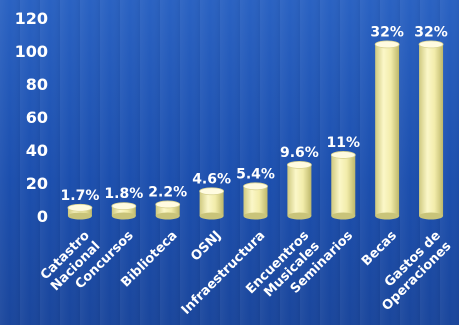  Describe the element at coordinates (37, 150) in the screenshot. I see `y-tick-label: 40` at that location.